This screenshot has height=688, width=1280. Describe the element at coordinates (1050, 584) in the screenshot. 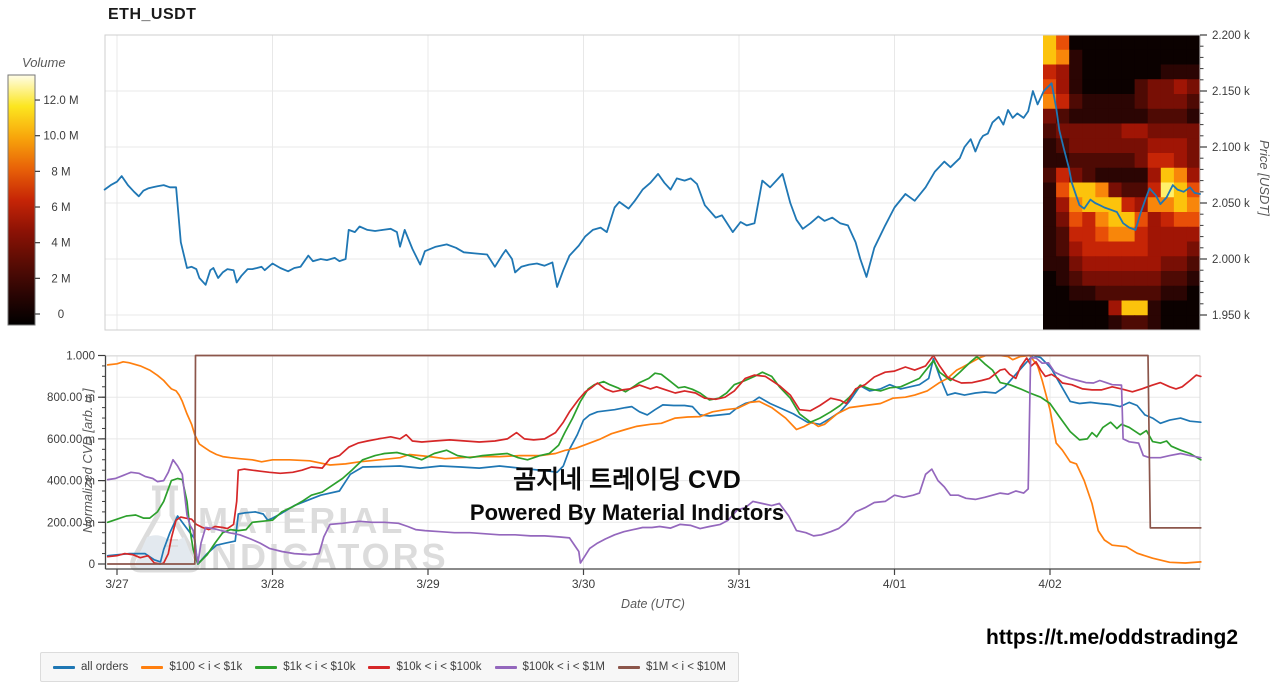

I see `date-tick-label: 4/02` at that location.